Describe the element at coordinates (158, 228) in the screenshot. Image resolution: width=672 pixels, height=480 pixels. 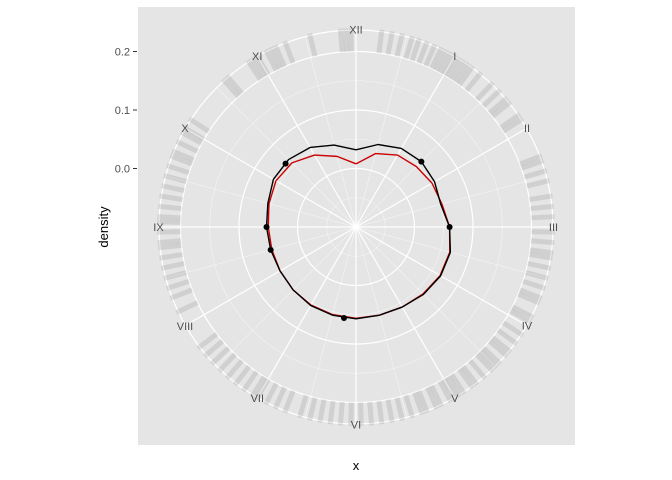
I see `hour-label: IX` at that location.